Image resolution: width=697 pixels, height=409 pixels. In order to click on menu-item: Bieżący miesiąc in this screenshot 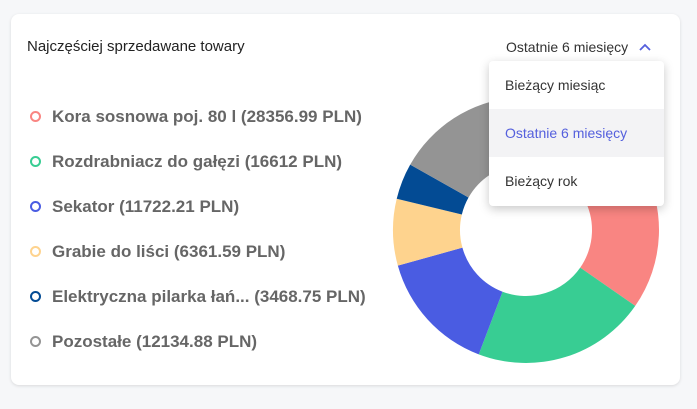, I will do `click(555, 85)`.